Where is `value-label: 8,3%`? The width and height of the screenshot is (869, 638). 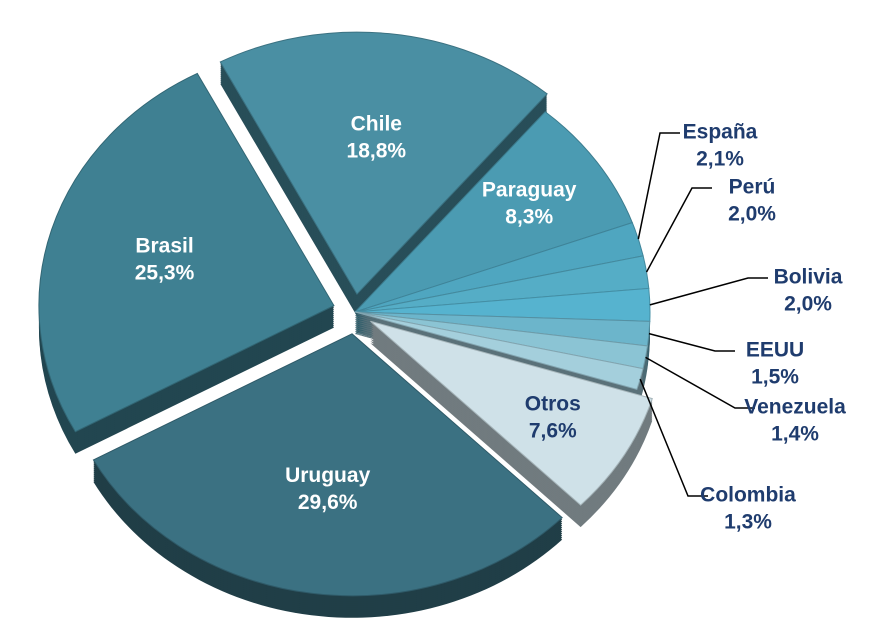
value-label: 8,3% is located at coordinates (529, 217).